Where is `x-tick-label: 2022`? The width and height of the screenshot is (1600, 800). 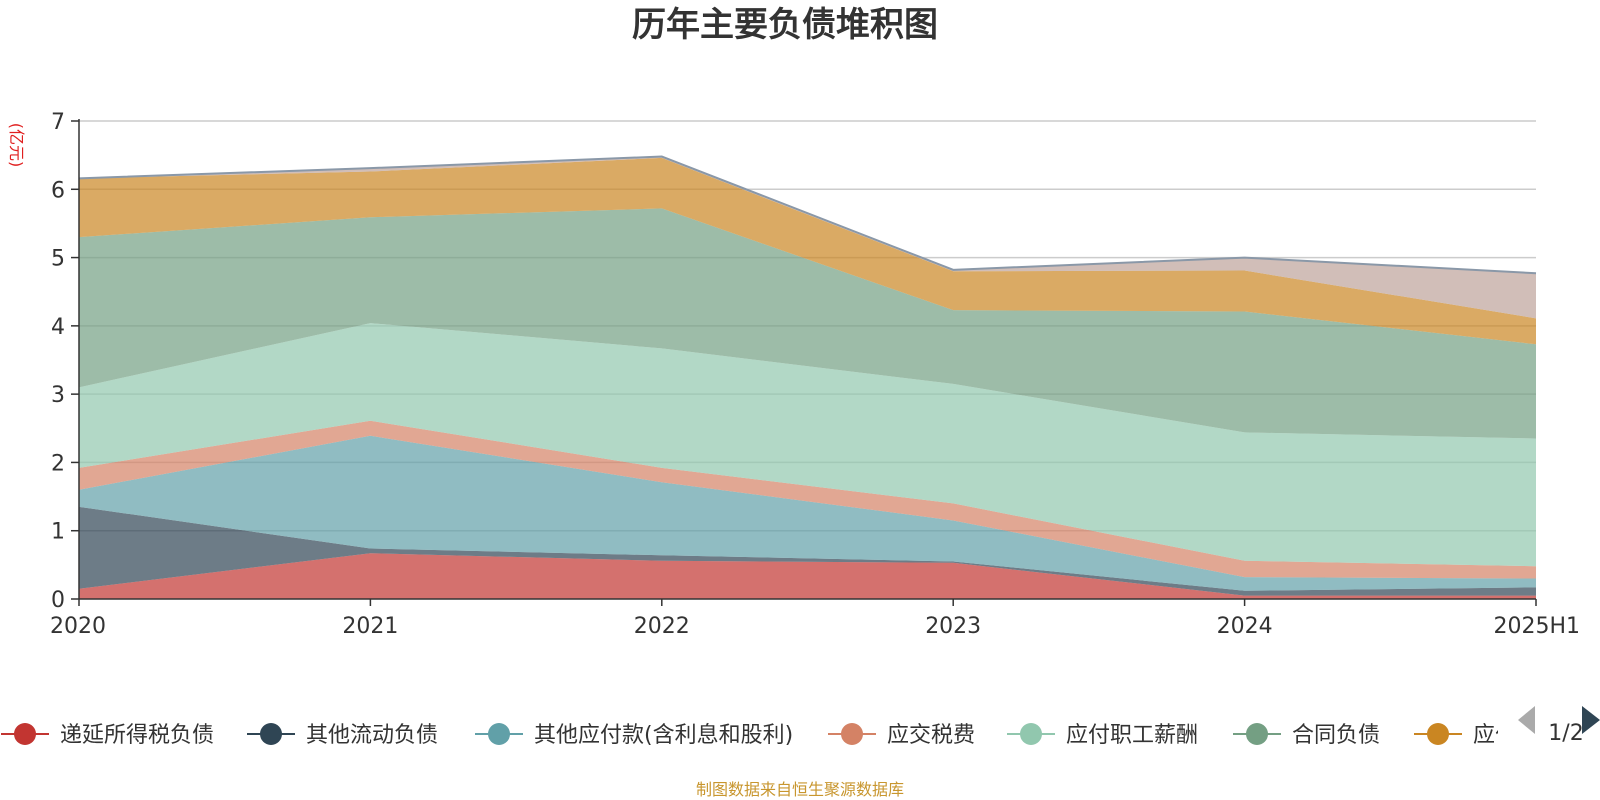 x-tick-label: 2022 is located at coordinates (662, 626).